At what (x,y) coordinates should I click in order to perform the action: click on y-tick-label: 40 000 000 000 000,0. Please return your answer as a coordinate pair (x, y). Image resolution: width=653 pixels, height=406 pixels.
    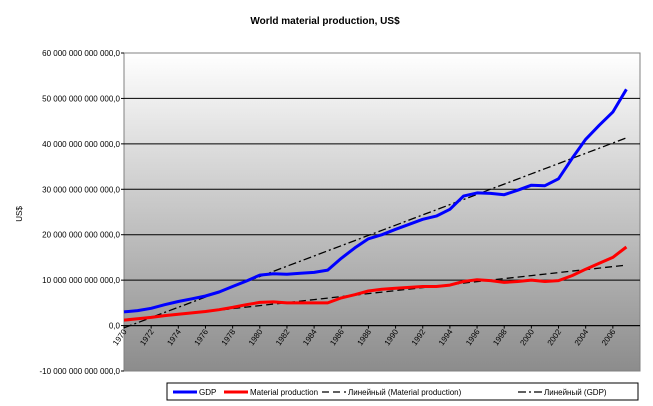
    Looking at the image, I should click on (81, 144).